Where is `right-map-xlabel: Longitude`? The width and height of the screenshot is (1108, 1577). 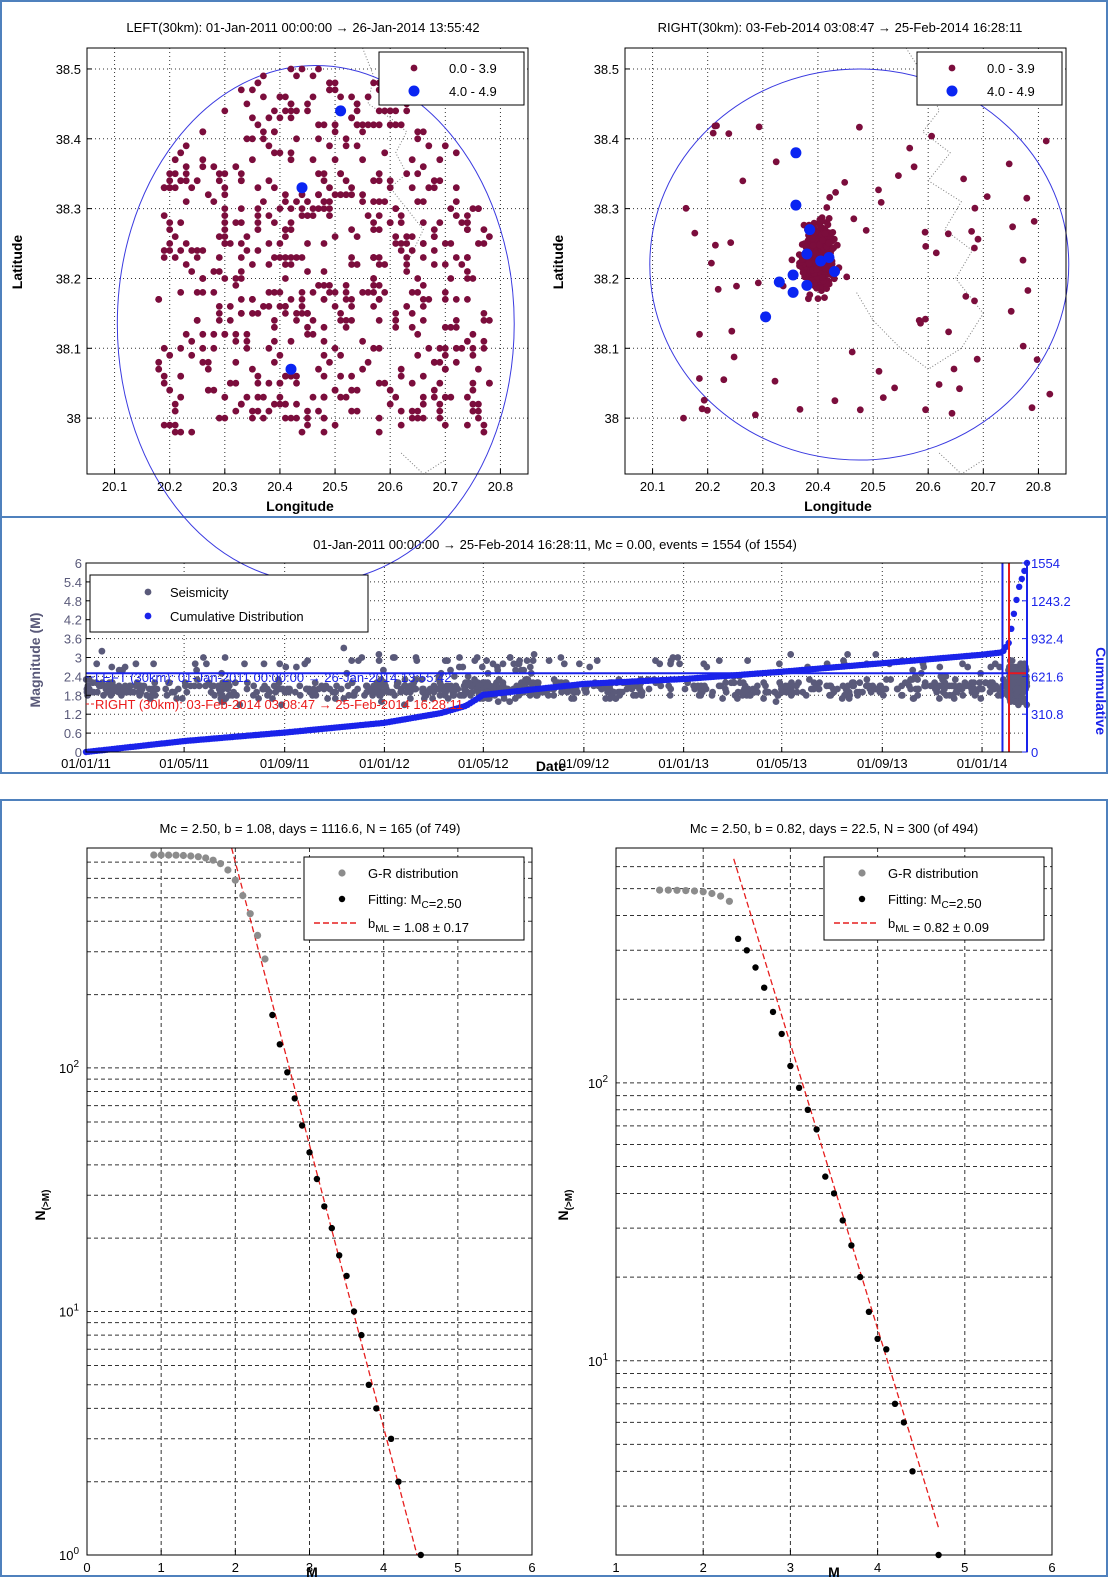
right-map-xlabel: Longitude is located at coordinates (838, 506).